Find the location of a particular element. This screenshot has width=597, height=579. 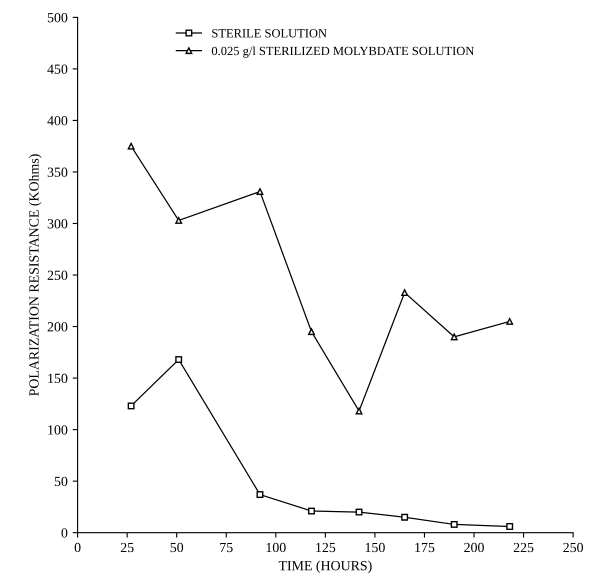

legend-label: 0.025 g/l STERILIZED MOLYBDATE SOLUTION is located at coordinates (343, 52).